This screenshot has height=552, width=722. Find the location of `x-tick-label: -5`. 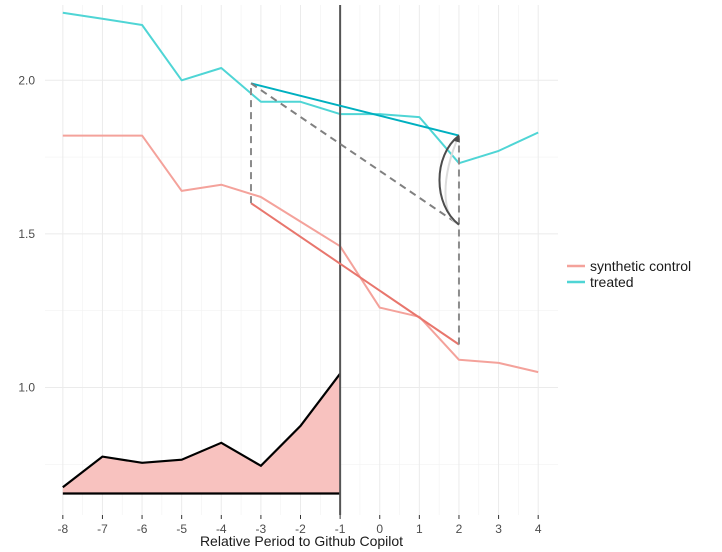

x-tick-label: -5 is located at coordinates (181, 529).